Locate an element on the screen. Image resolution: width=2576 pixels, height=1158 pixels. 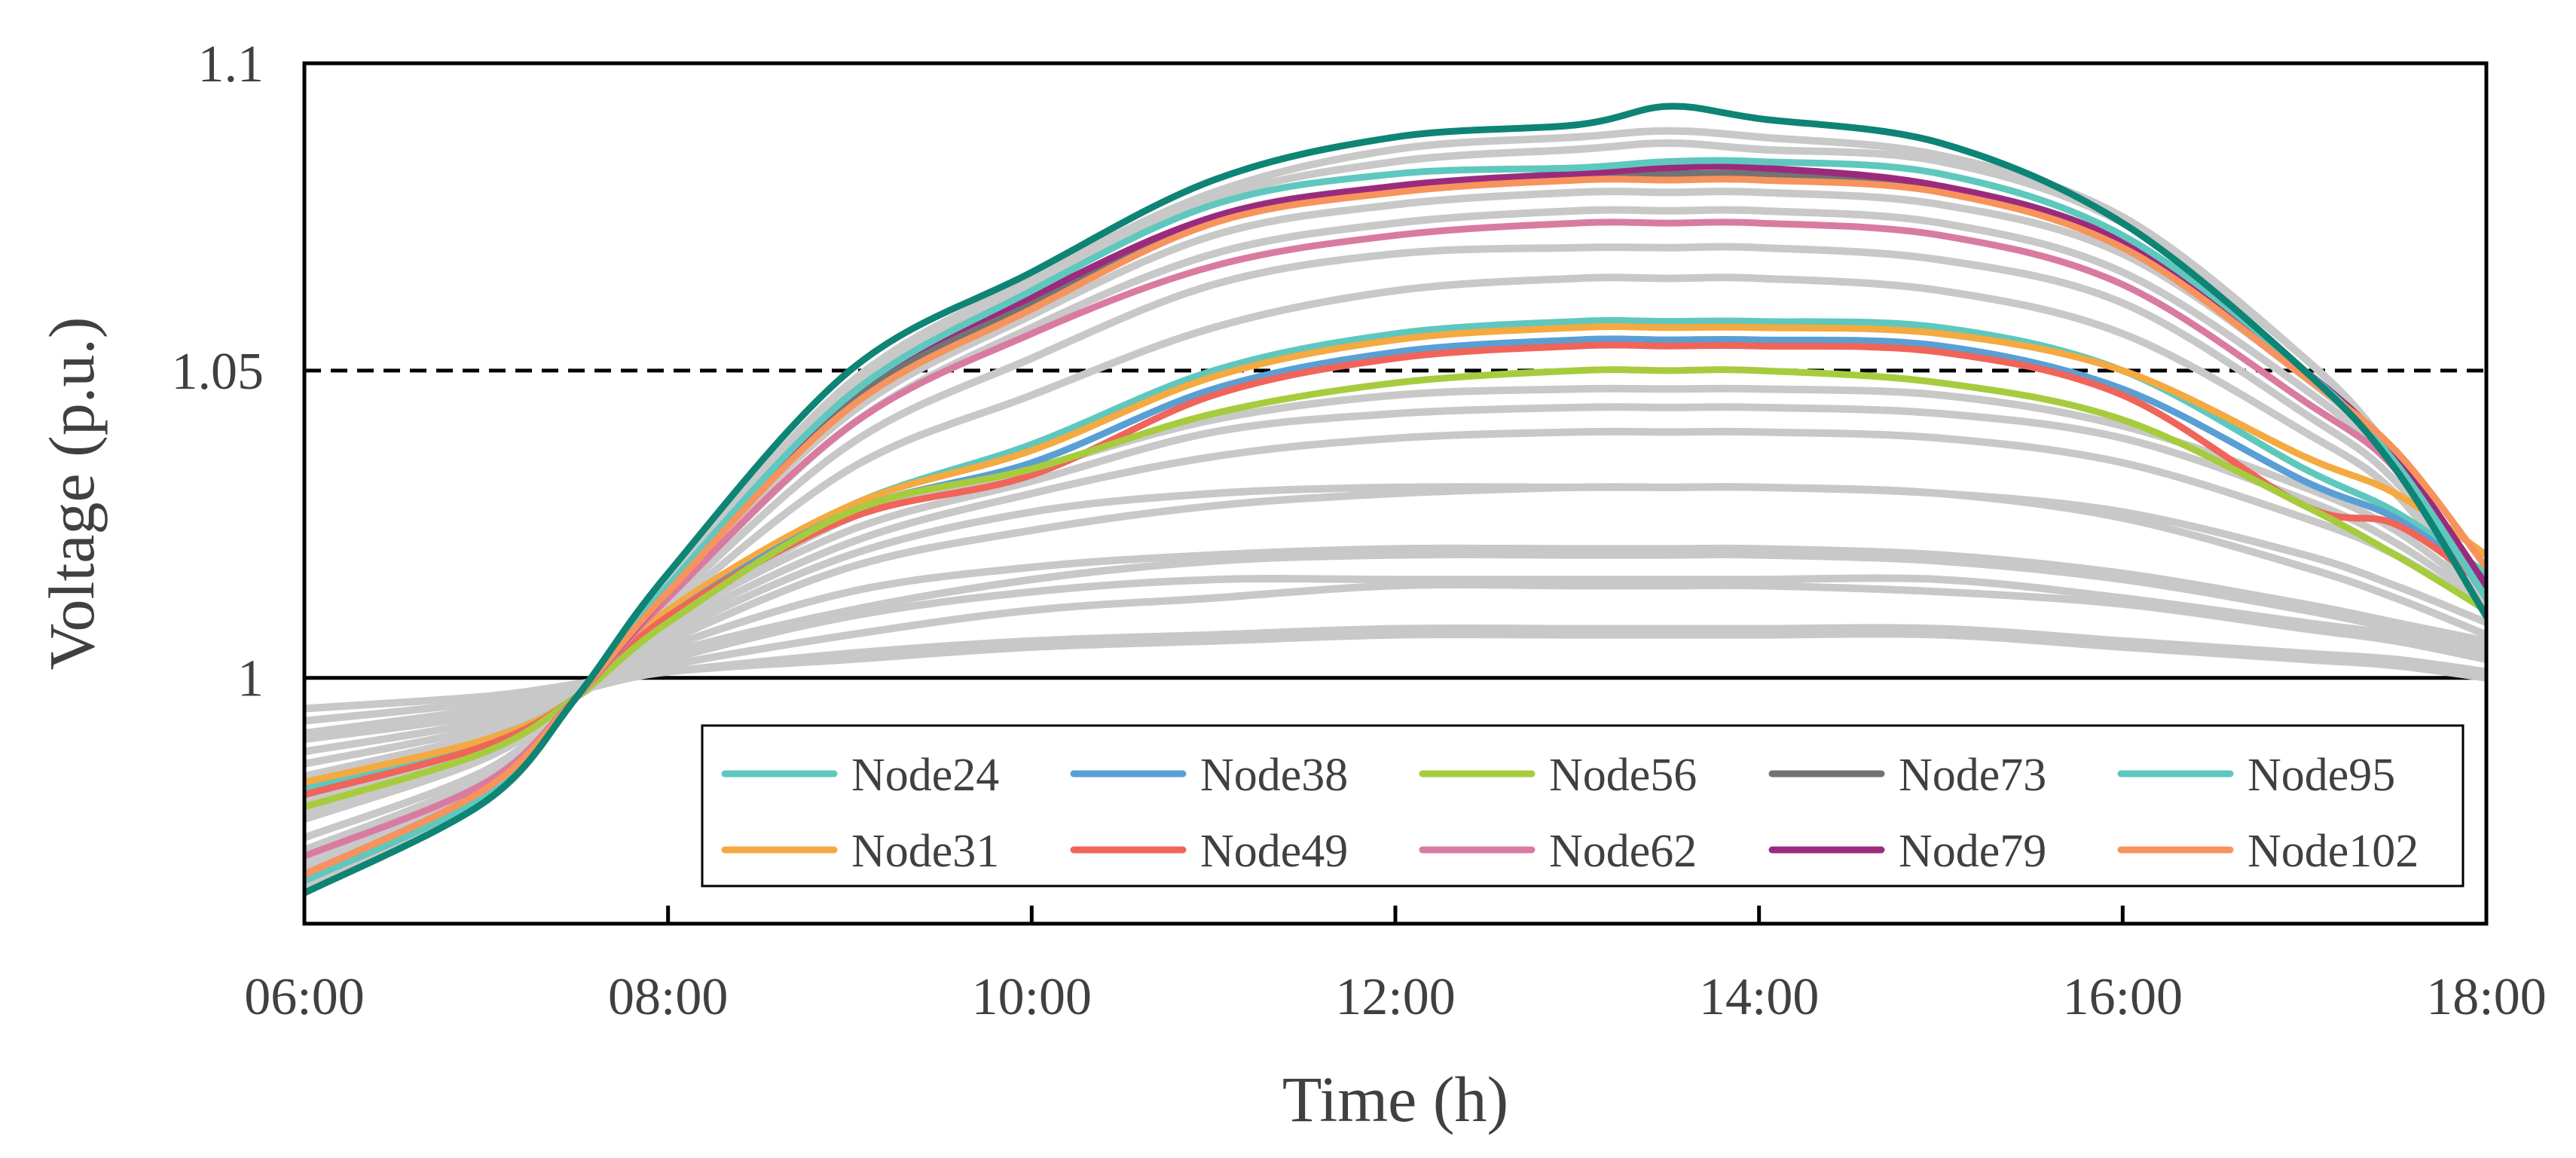
x-tick-label: 10:00 is located at coordinates (1032, 997).